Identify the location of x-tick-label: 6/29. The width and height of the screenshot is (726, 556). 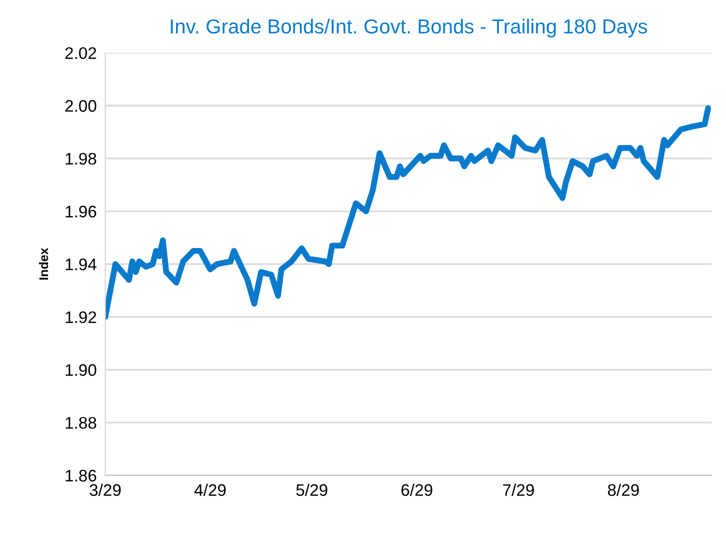
(416, 490).